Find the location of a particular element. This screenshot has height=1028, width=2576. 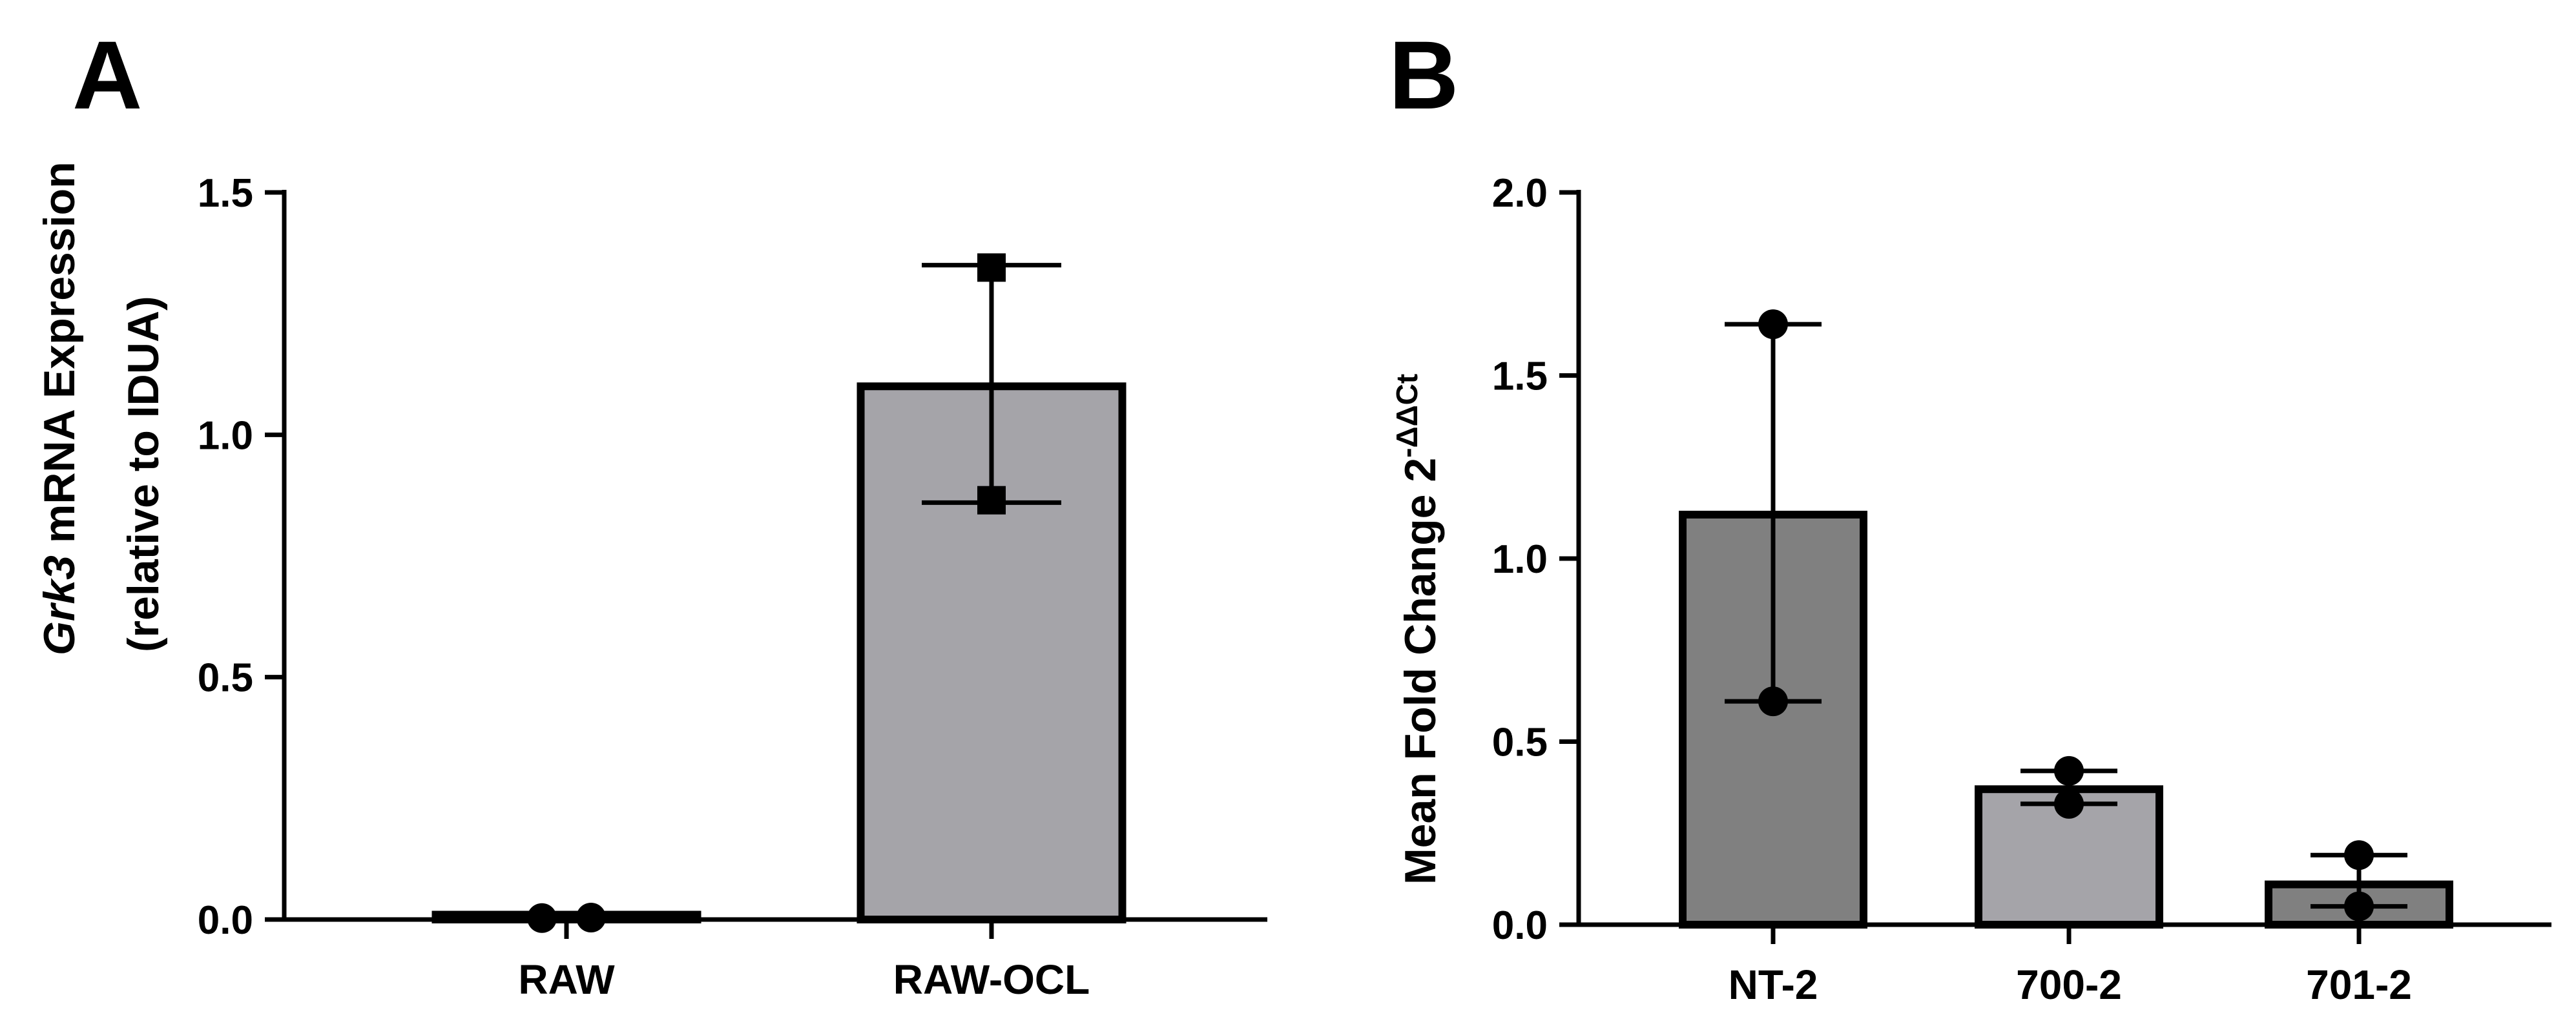

panel-b-x-label-700-2: 700-2 is located at coordinates (2069, 984).